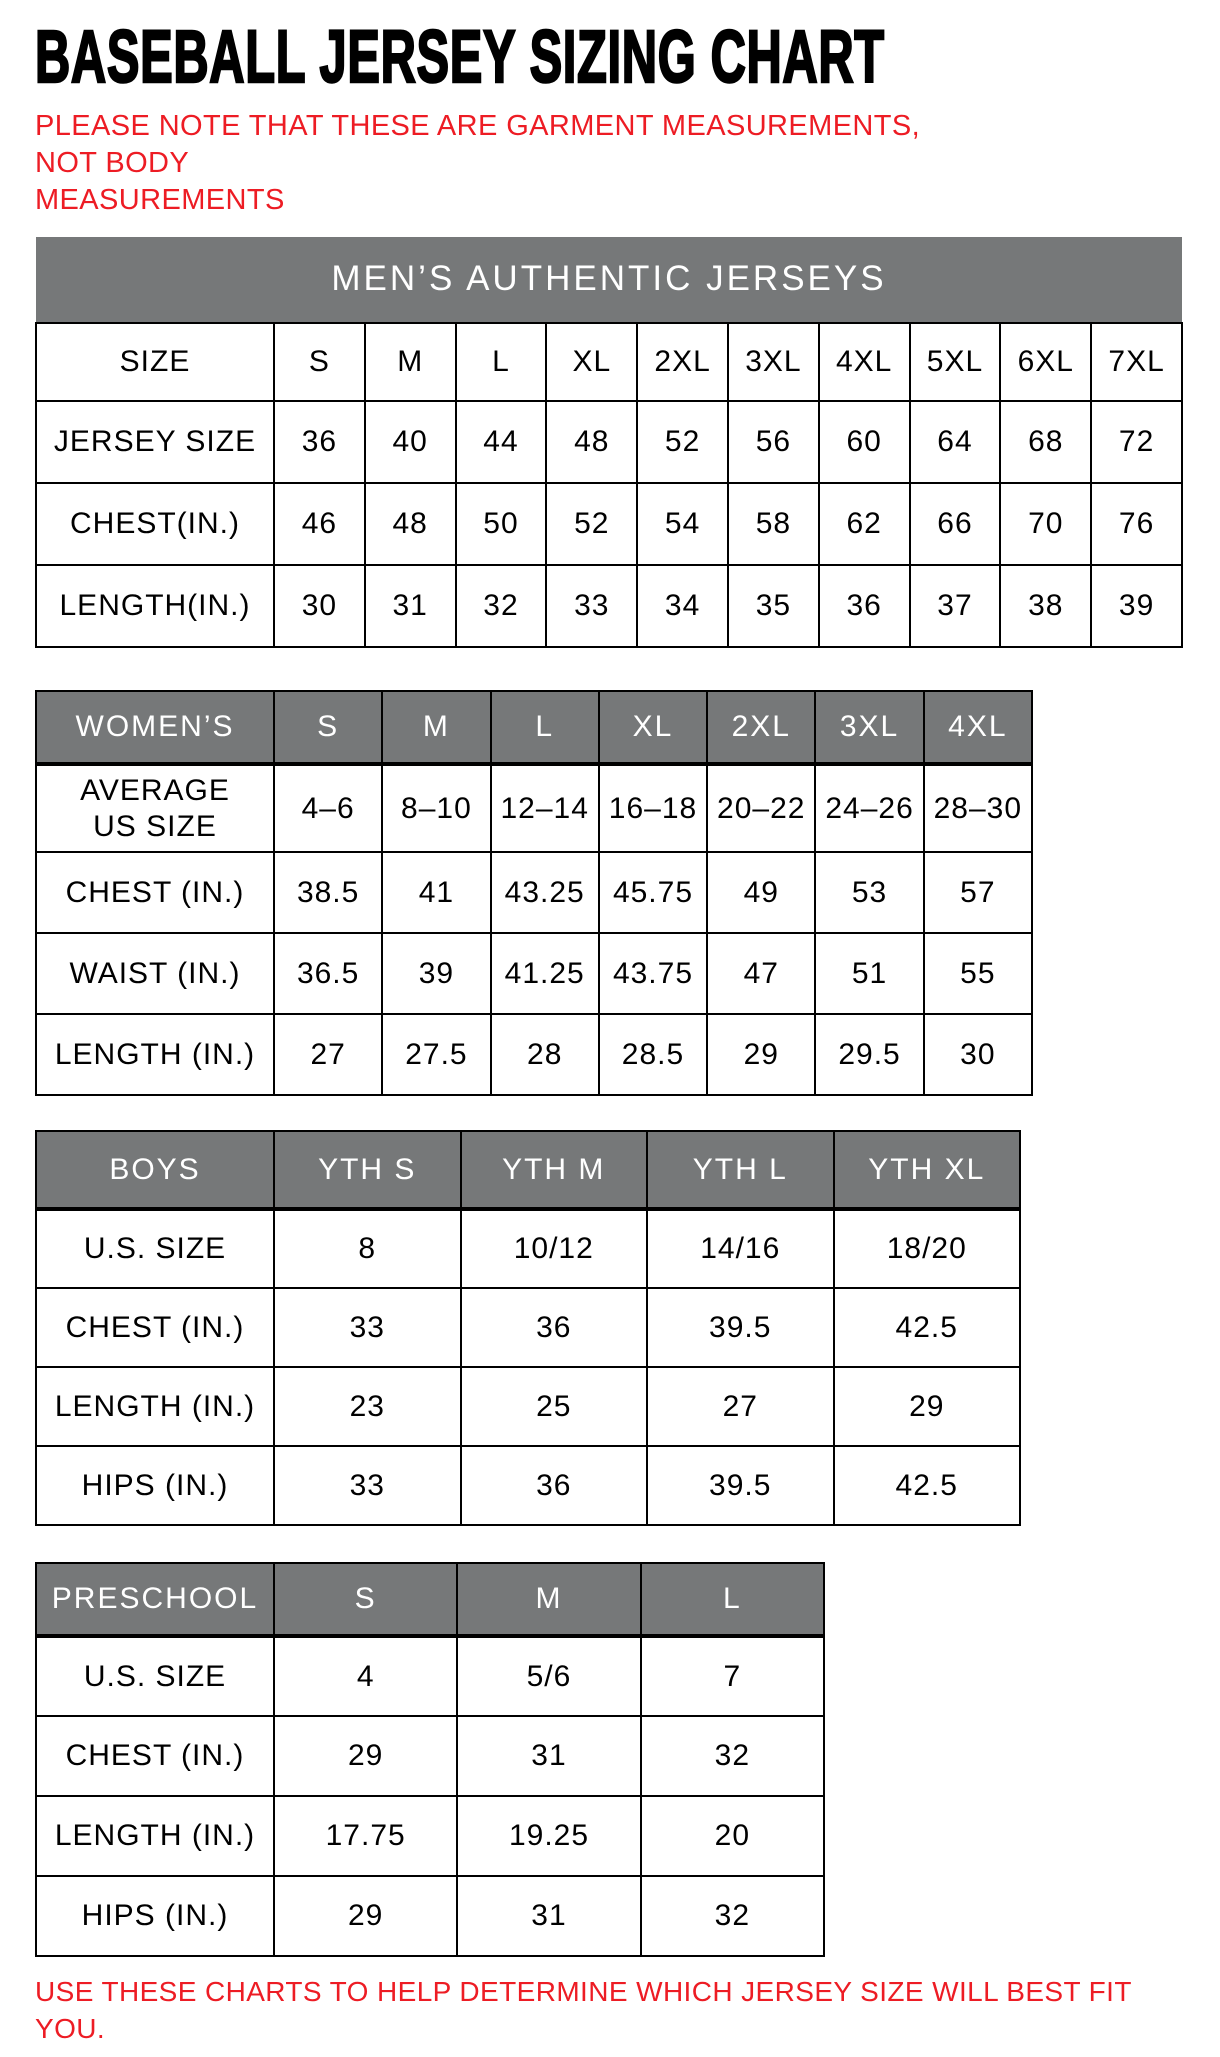 The width and height of the screenshot is (1220, 2057). Describe the element at coordinates (553, 1485) in the screenshot. I see `boys-value-cell: 36` at that location.